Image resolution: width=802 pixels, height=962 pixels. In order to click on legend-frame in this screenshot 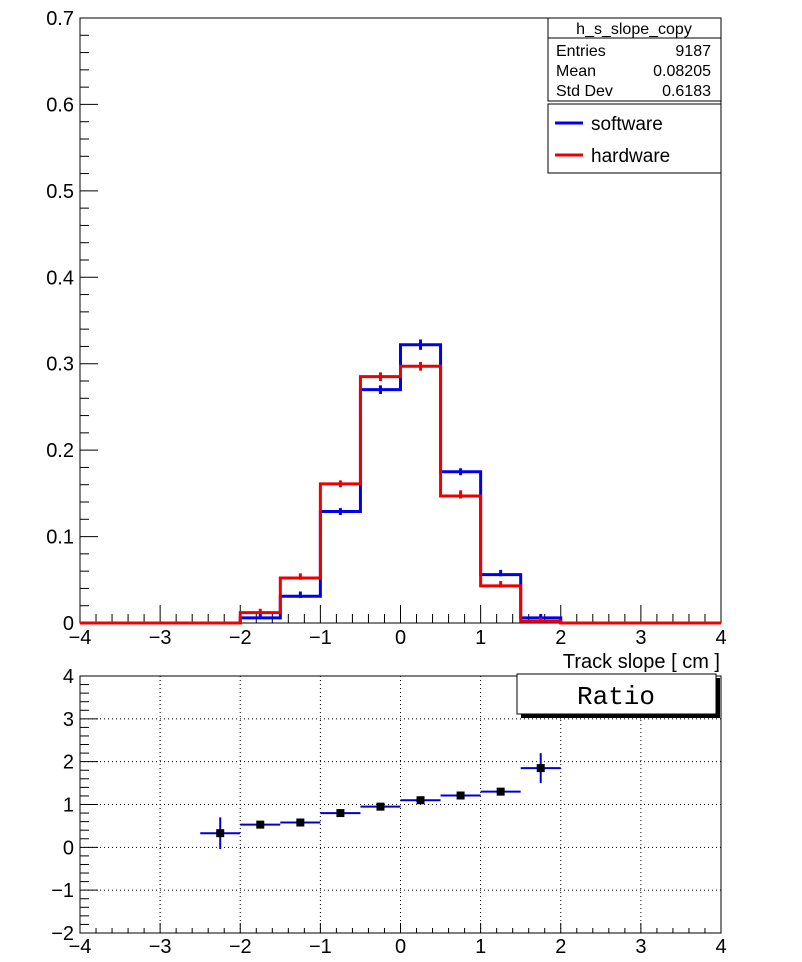, I will do `click(634, 138)`.